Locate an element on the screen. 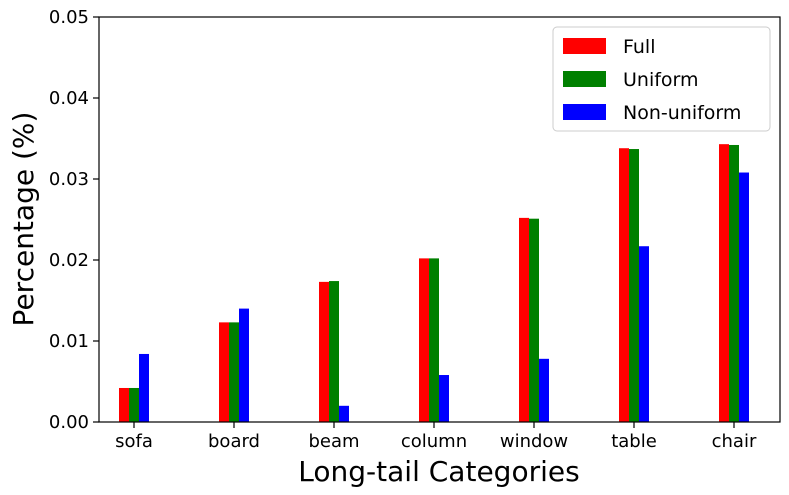 The height and width of the screenshot is (495, 789). bar-non-uniform-column is located at coordinates (444, 398).